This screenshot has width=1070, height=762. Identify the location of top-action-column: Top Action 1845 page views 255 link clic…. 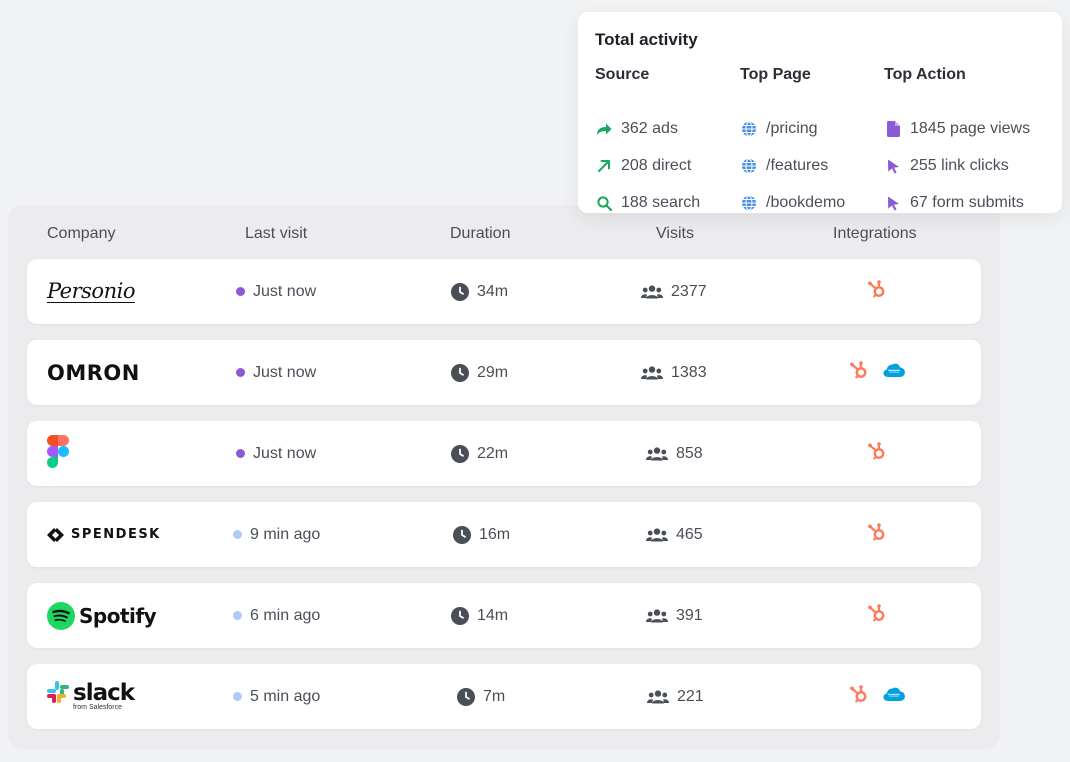
(957, 139).